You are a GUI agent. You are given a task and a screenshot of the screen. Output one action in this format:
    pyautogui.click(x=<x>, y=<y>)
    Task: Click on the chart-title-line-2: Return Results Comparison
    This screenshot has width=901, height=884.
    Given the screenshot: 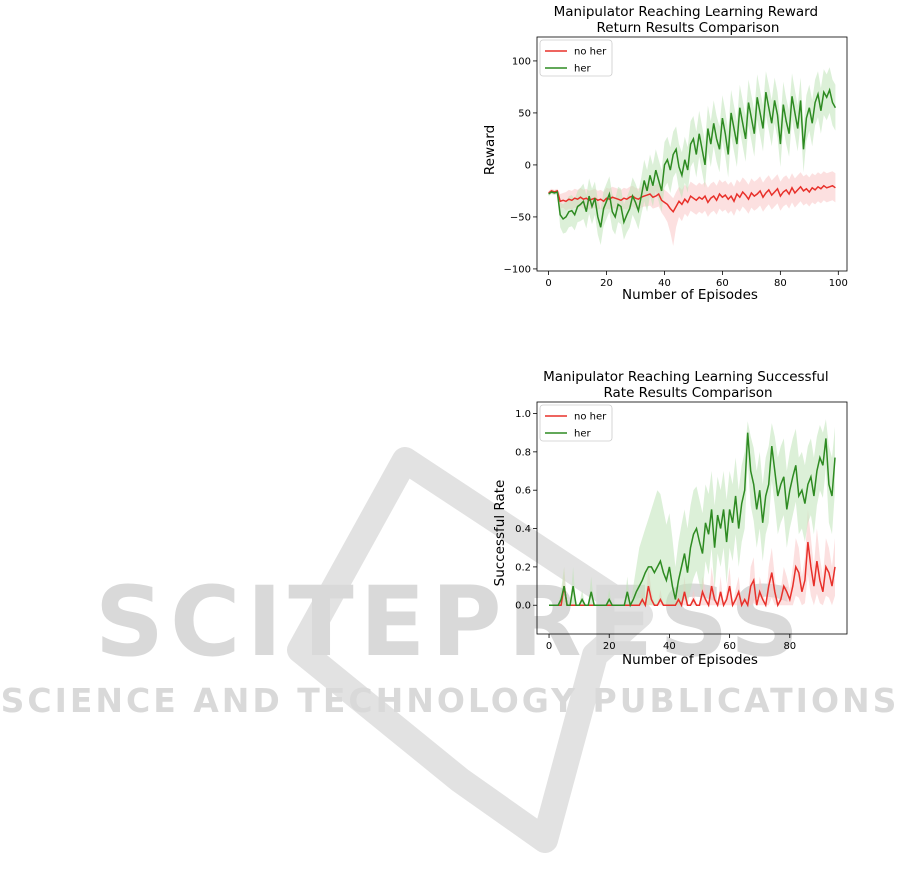 What is the action you would take?
    pyautogui.click(x=688, y=28)
    